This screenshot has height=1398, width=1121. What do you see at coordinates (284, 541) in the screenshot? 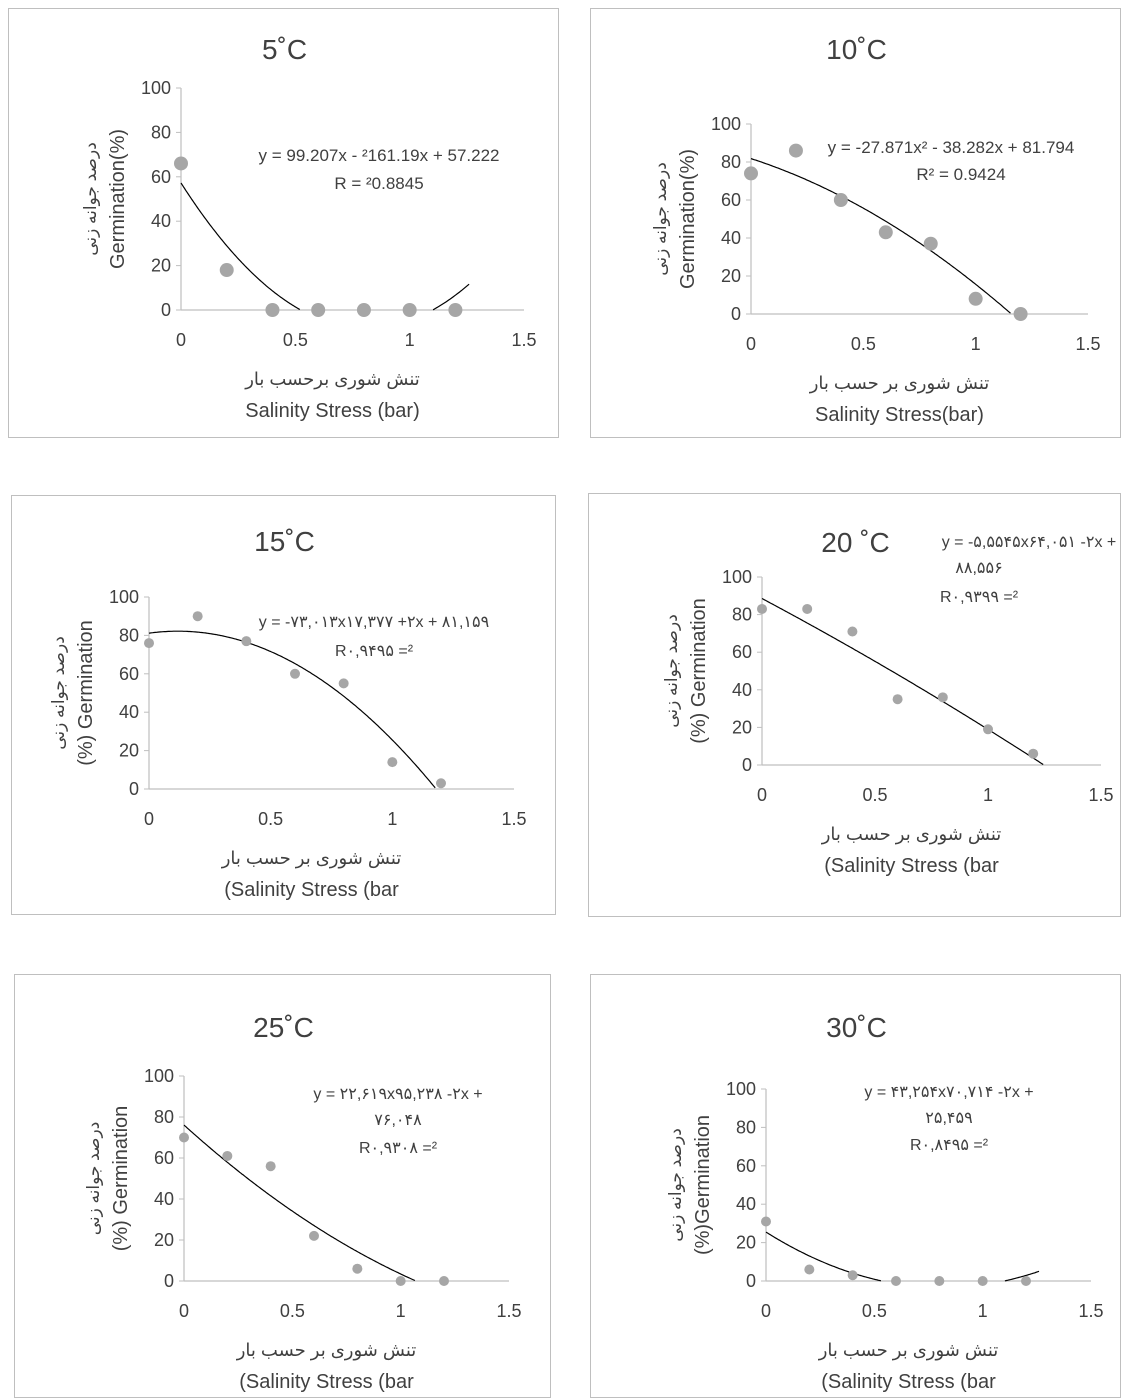
I see `chart-title: 15˚C` at bounding box center [284, 541].